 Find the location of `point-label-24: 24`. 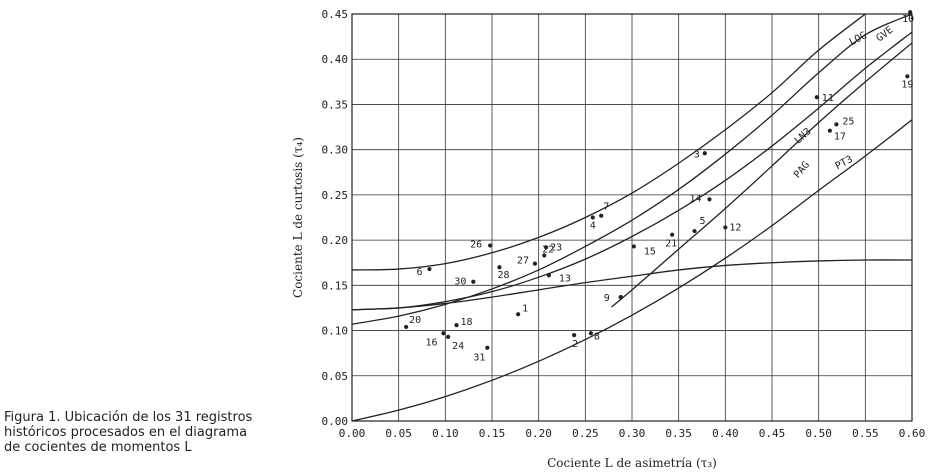

point-label-24: 24 is located at coordinates (458, 346).